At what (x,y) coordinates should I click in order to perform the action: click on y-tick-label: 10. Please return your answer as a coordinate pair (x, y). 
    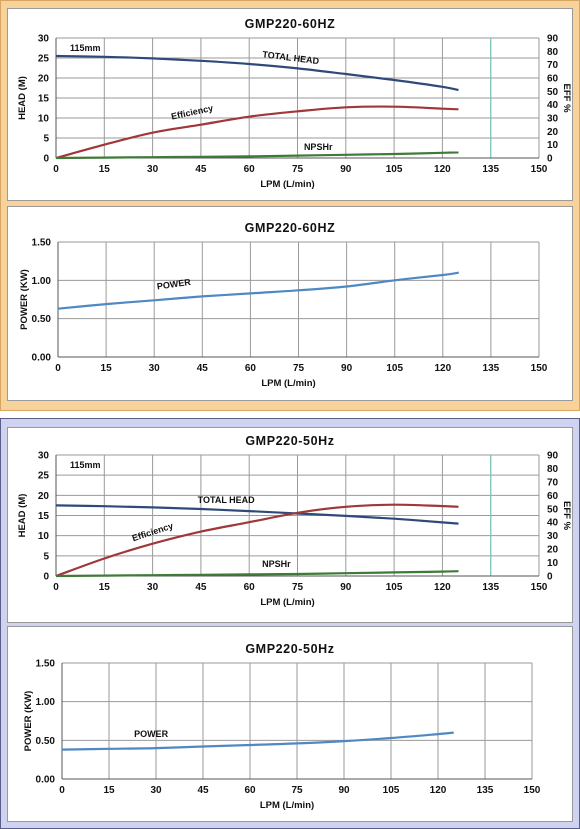
    Looking at the image, I should click on (44, 536).